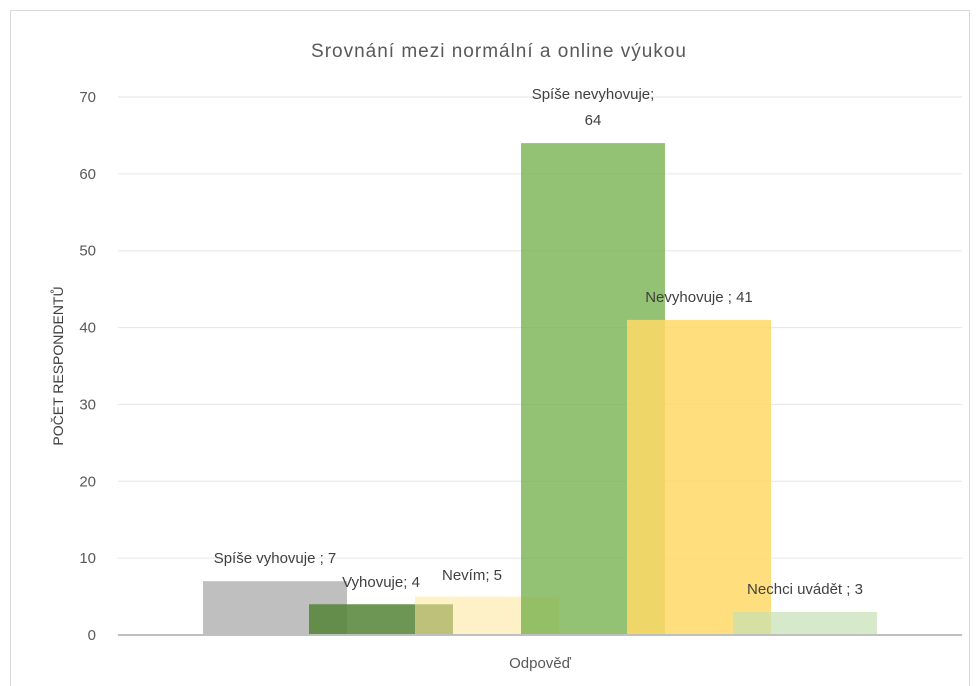 The height and width of the screenshot is (686, 978). What do you see at coordinates (699, 297) in the screenshot?
I see `data-label: Nevyhovuje ; 41` at bounding box center [699, 297].